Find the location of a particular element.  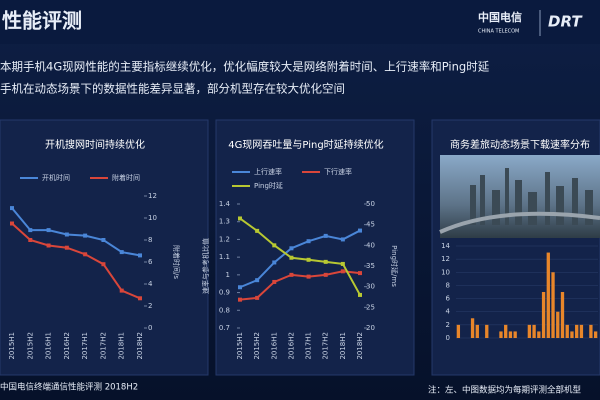

y2-tick-label: 0 is located at coordinates (150, 328).